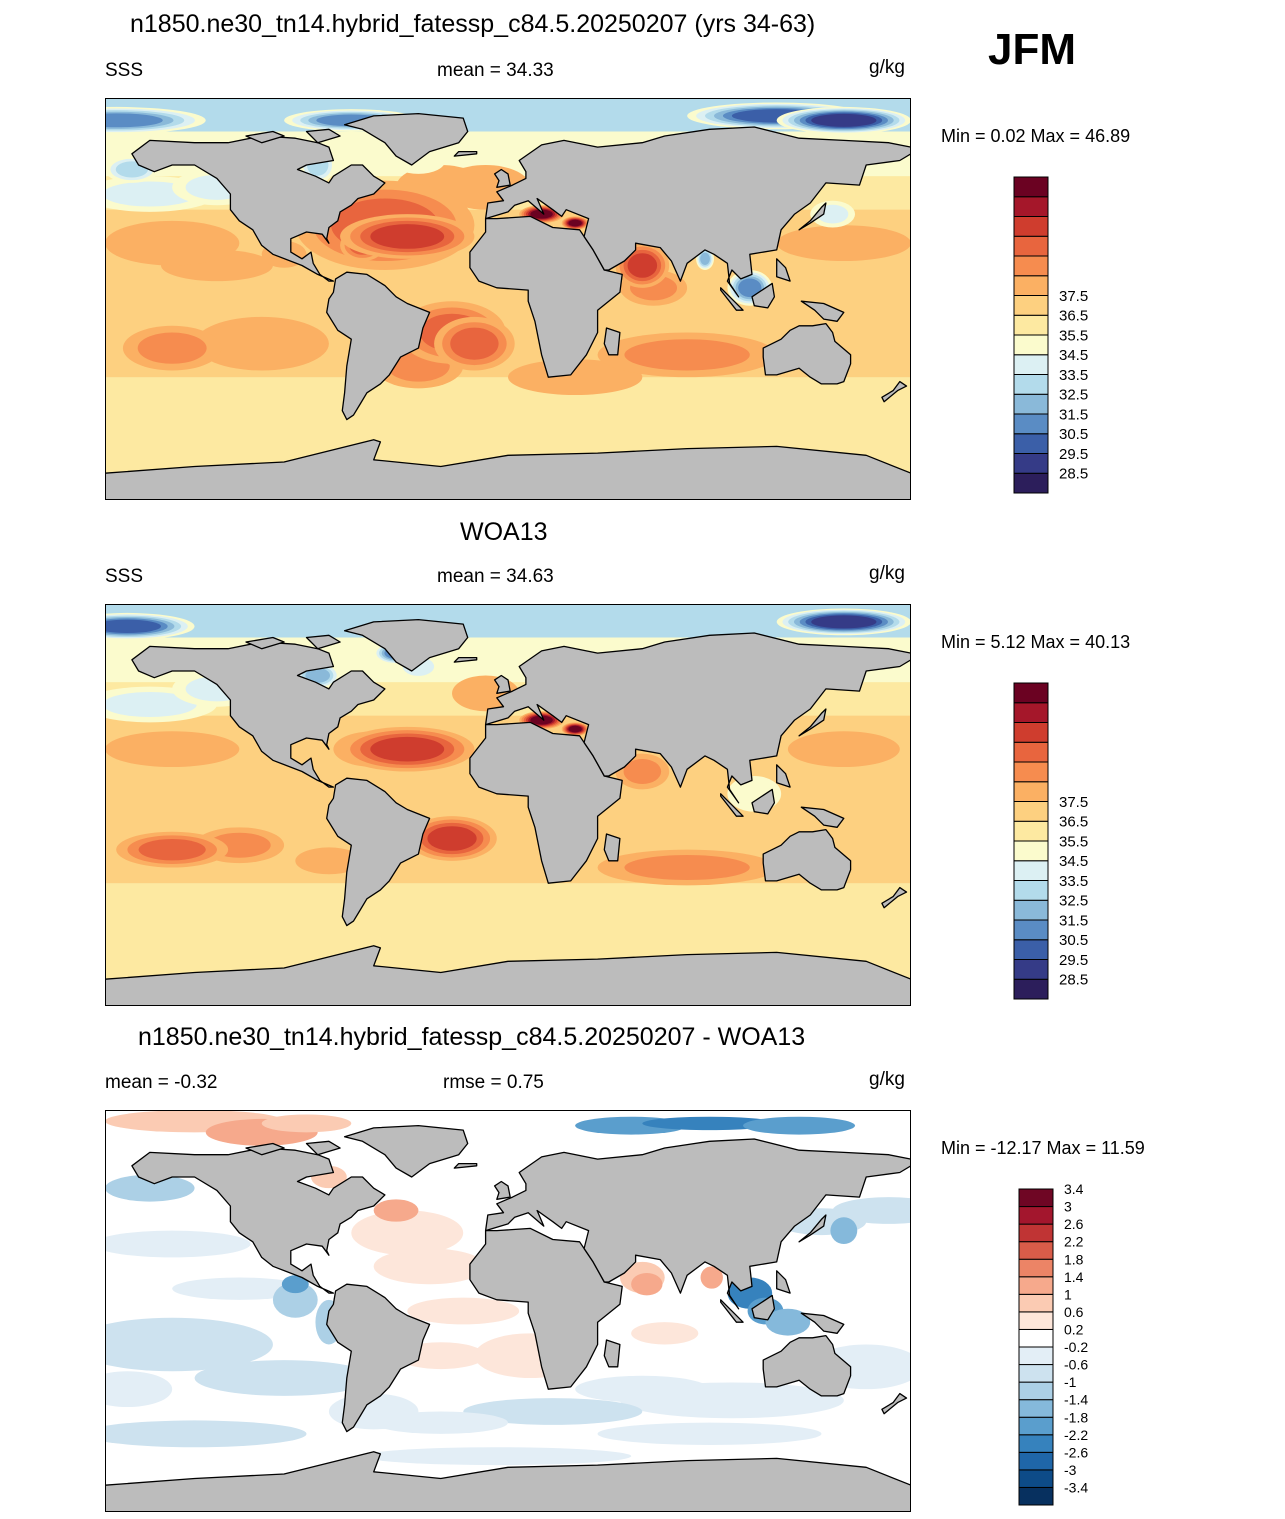  Describe the element at coordinates (1036, 642) in the screenshot. I see `panel-2-minmax: Min = 5.12 Max = 40.13` at that location.